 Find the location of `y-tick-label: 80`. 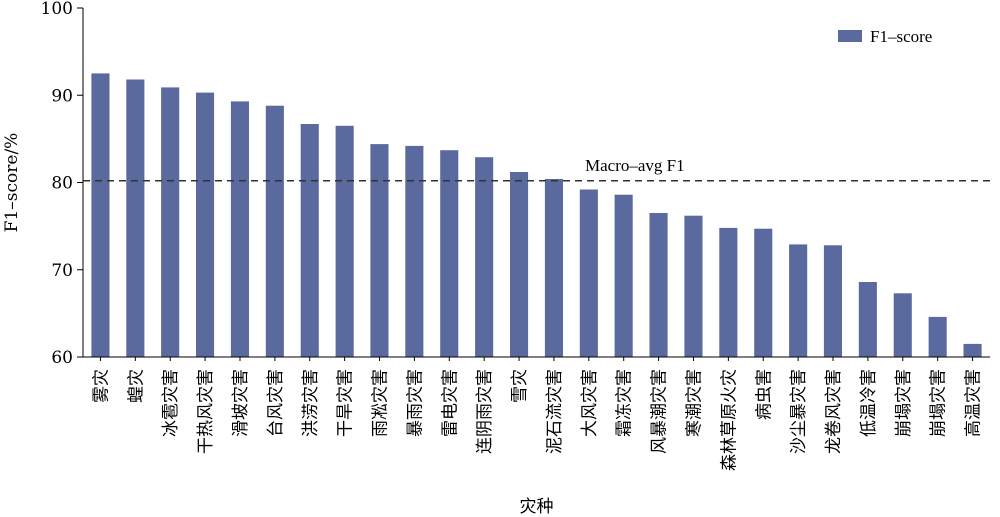

y-tick-label: 80 is located at coordinates (62, 184).